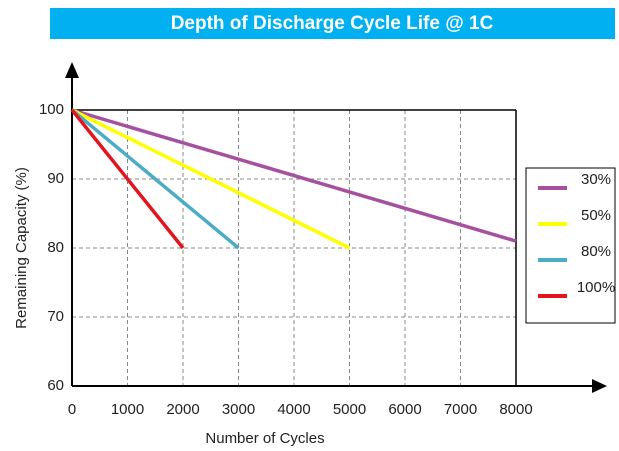 This screenshot has height=451, width=619. Describe the element at coordinates (596, 251) in the screenshot. I see `legend-label: 80%` at that location.